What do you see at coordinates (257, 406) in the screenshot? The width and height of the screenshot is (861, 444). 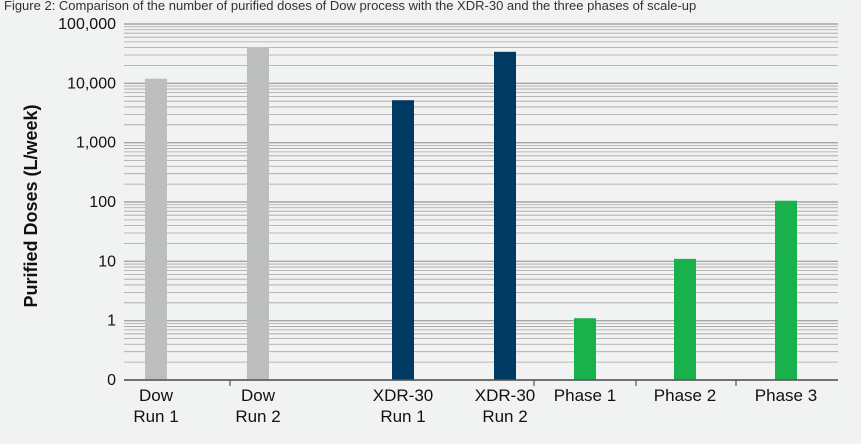 I see `x-category-label: Dow Run 2` at bounding box center [257, 406].